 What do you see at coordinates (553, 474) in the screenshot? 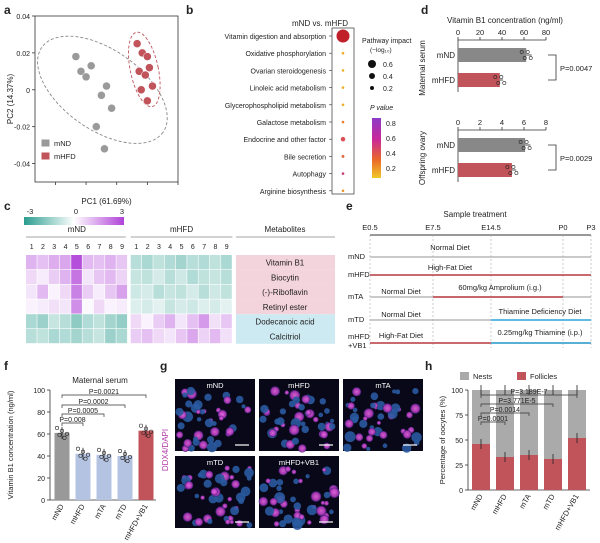
I see `h-bar-follicles-mTD` at bounding box center [553, 474].